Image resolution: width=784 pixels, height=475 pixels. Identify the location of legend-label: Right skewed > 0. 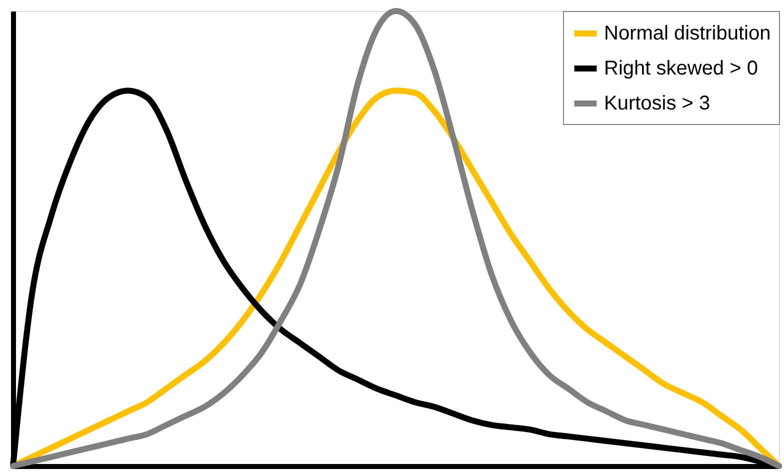
(681, 69).